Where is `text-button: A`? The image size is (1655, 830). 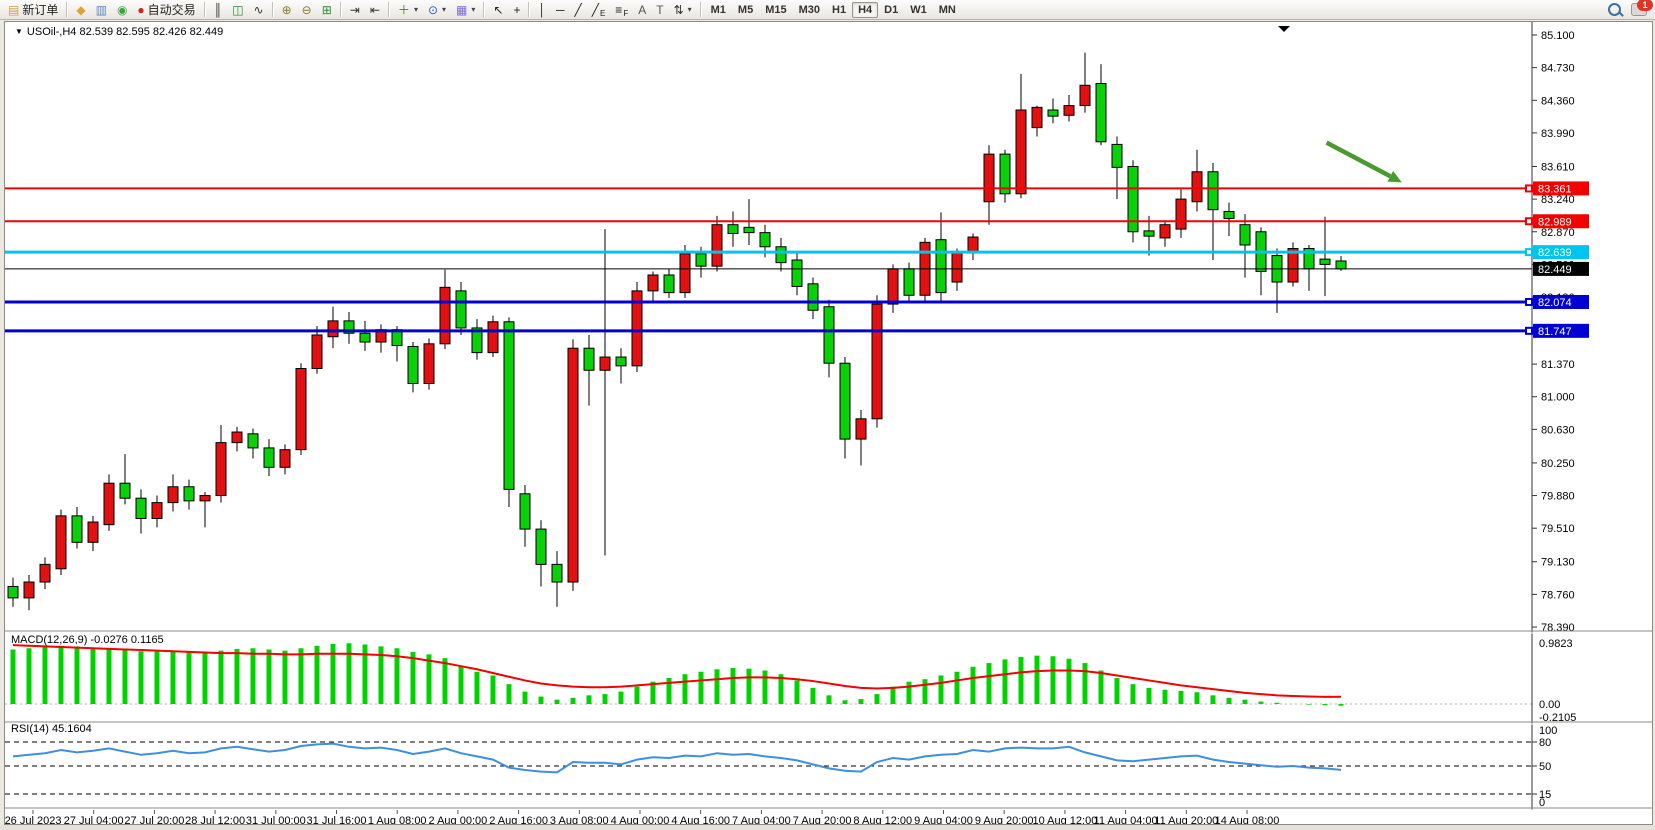
text-button: A is located at coordinates (642, 9).